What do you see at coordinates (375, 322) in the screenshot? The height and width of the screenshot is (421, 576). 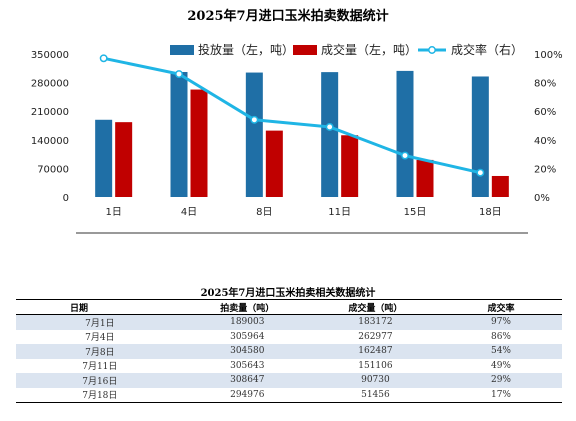 I see `cell-deal-volume: 183172` at bounding box center [375, 322].